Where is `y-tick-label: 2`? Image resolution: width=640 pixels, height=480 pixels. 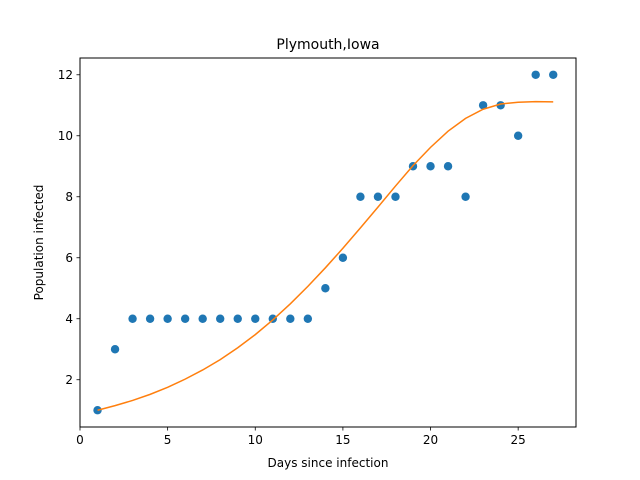 y-tick-label: 2 is located at coordinates (69, 380).